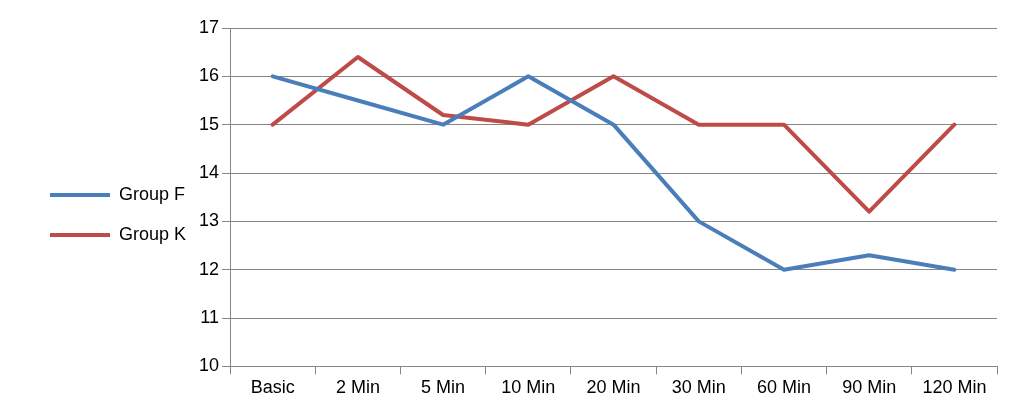 This screenshot has height=418, width=1023. Describe the element at coordinates (783, 387) in the screenshot. I see `x-tick-label: 60 Min` at that location.